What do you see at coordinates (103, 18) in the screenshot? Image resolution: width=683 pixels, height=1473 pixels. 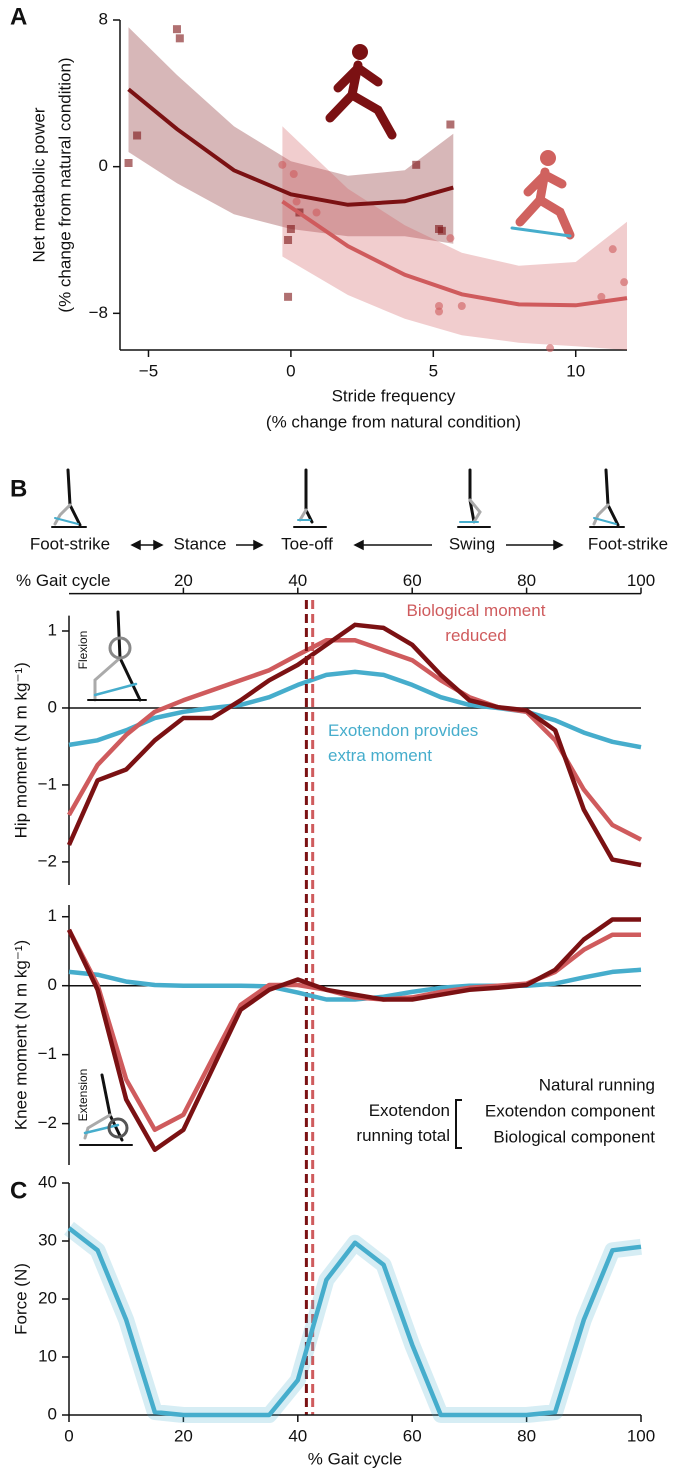 I see `y-tick-label: 8` at bounding box center [103, 18].